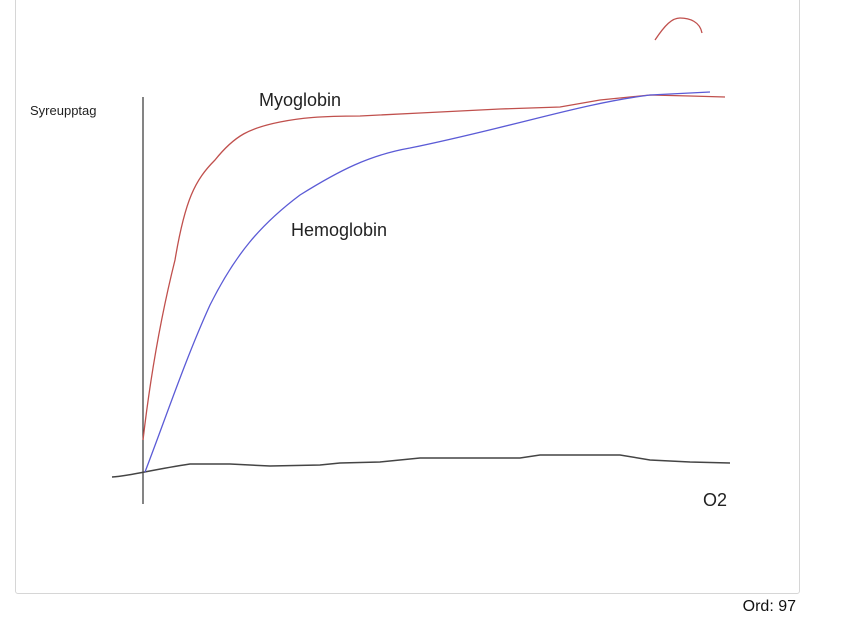 The width and height of the screenshot is (846, 622). Describe the element at coordinates (63, 110) in the screenshot. I see `y-axis-label: Syreupptag` at that location.